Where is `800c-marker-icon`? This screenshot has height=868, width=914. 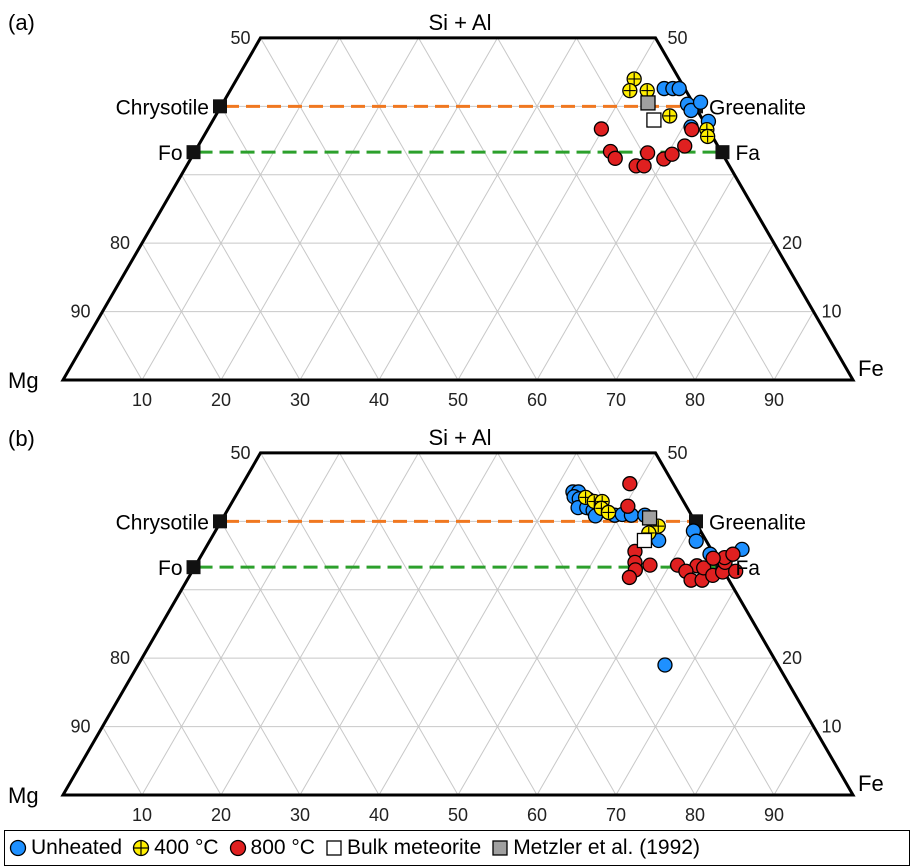
800c-marker-icon is located at coordinates (238, 848).